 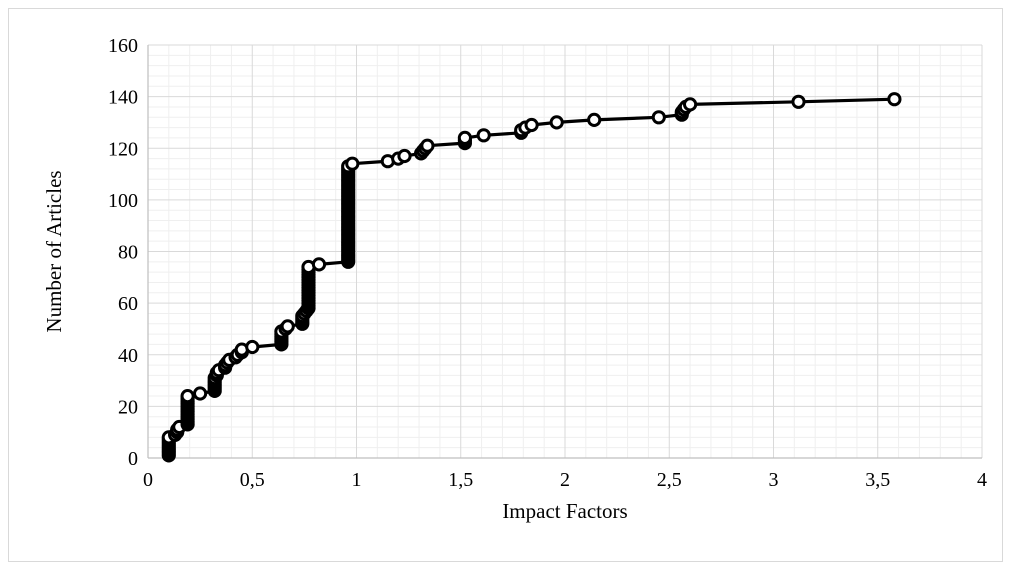 What do you see at coordinates (123, 46) in the screenshot?
I see `y-tick-label: 160` at bounding box center [123, 46].